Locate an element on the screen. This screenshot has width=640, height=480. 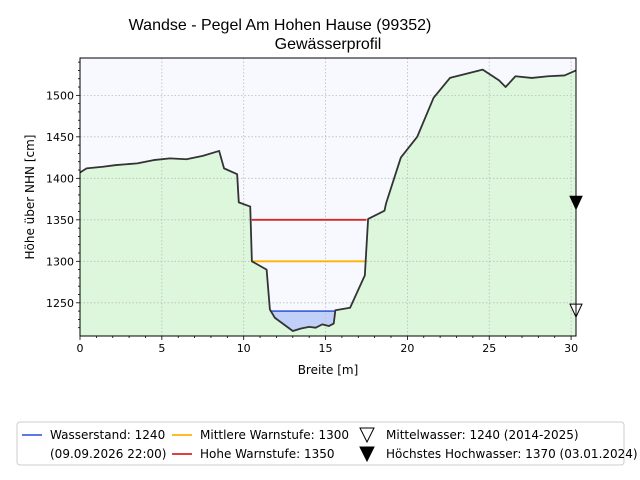
x-tick-label: 5 is located at coordinates (161, 348).